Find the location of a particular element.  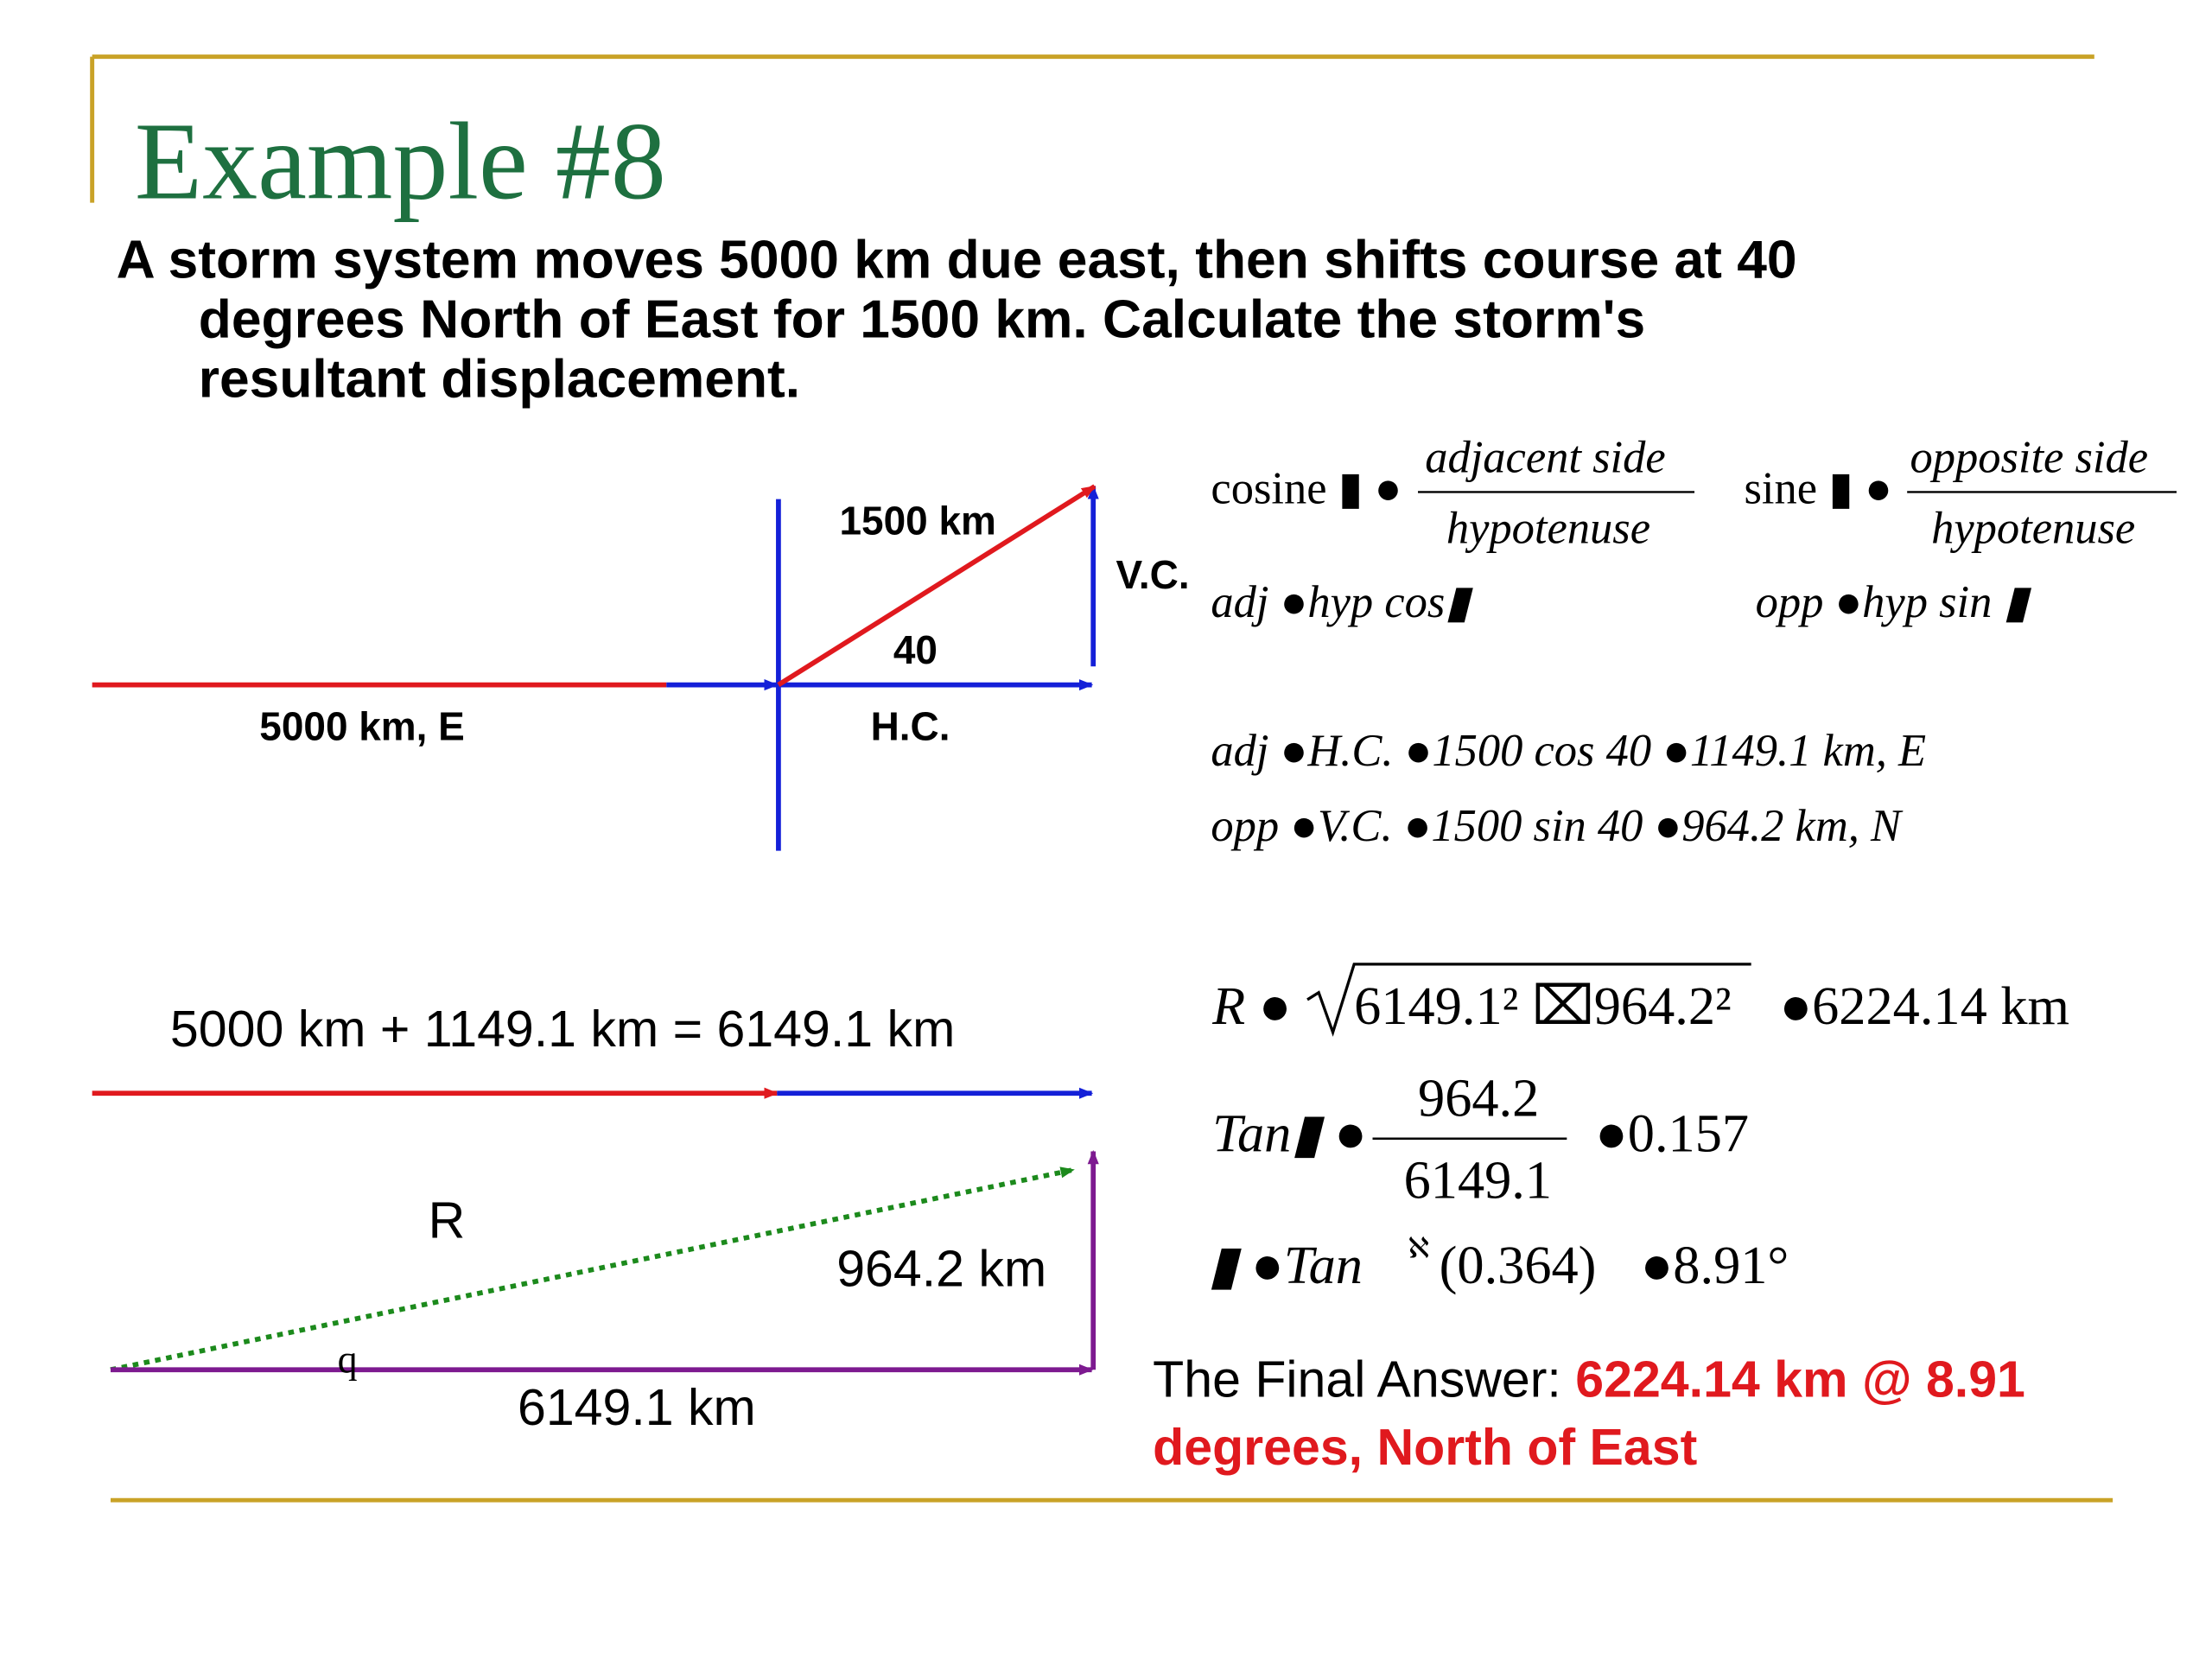

final-answer: The Final Answer: 6224.14 km @ 8.91 is located at coordinates (1589, 1379).